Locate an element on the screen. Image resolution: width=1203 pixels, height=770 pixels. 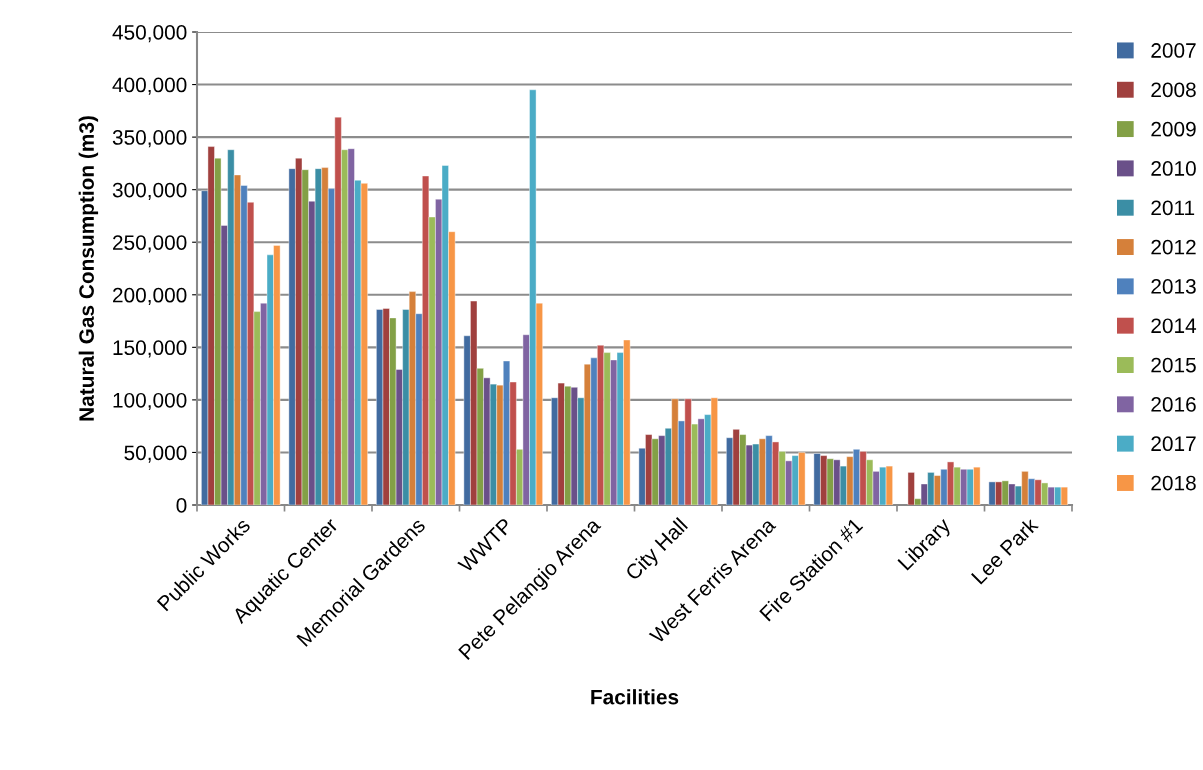
y-tick-label: 350,000 is located at coordinates (149, 139).